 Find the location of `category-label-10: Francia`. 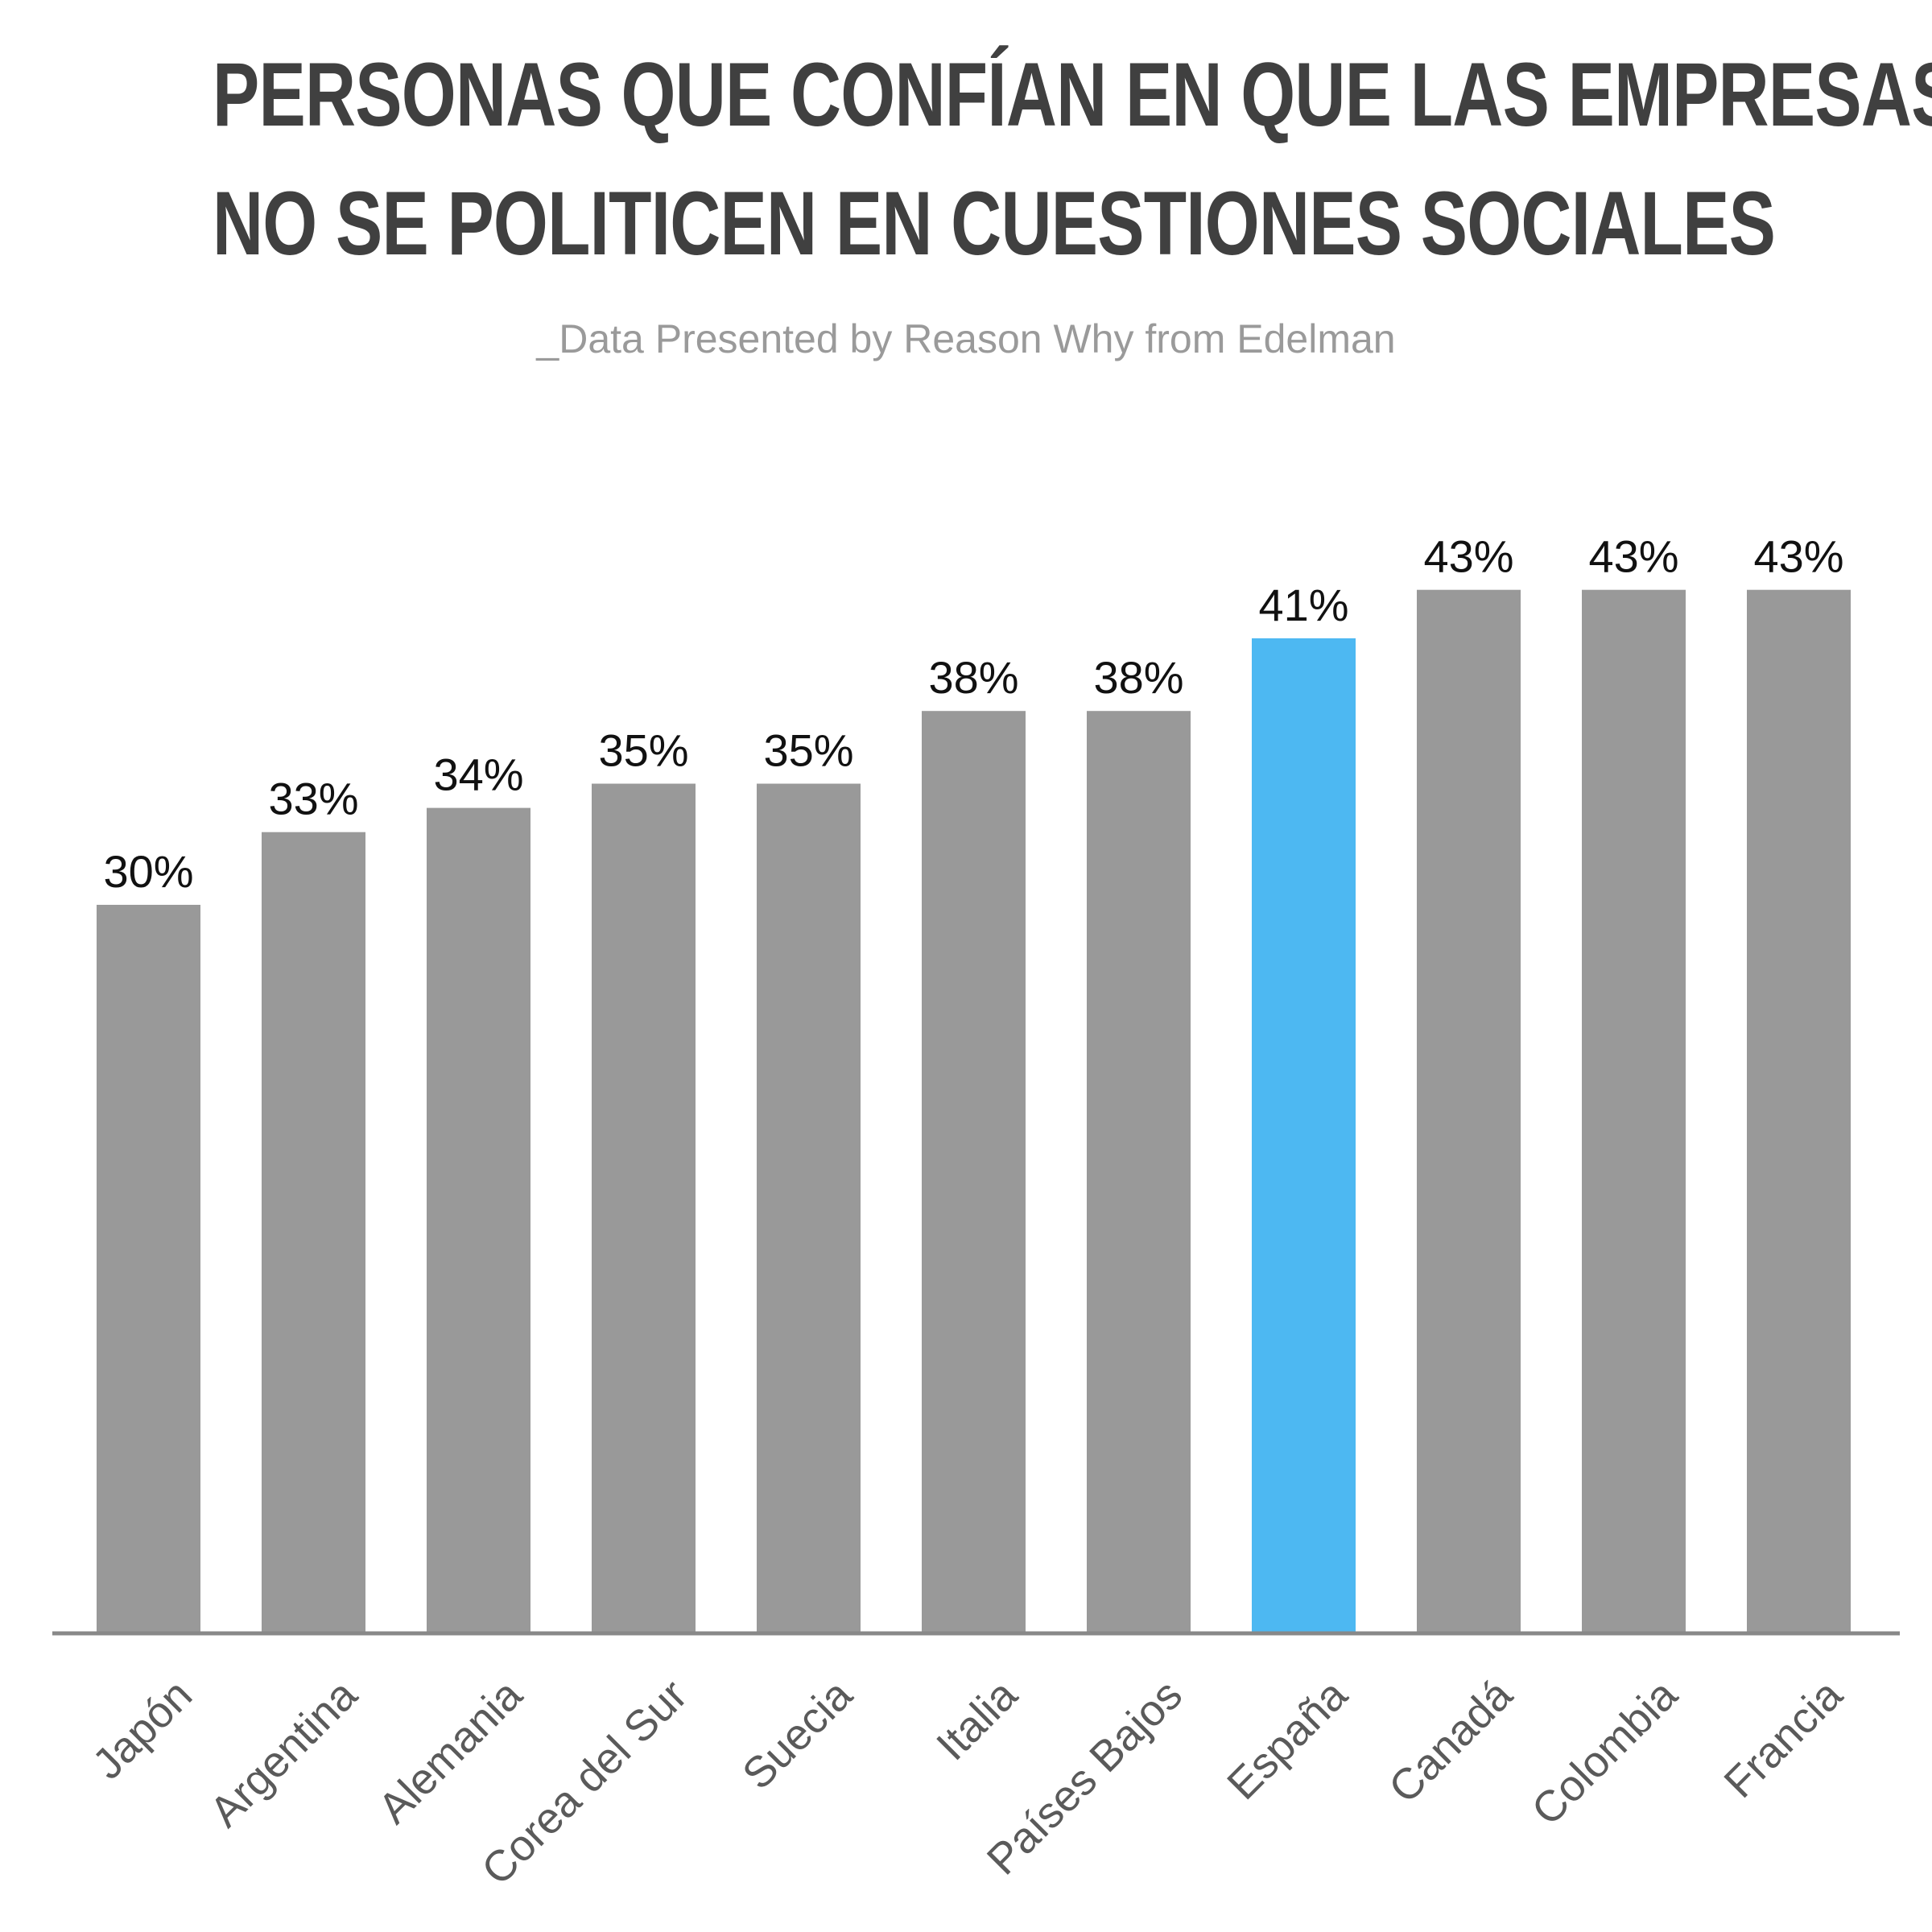

category-label-10: Francia is located at coordinates (1783, 1738).